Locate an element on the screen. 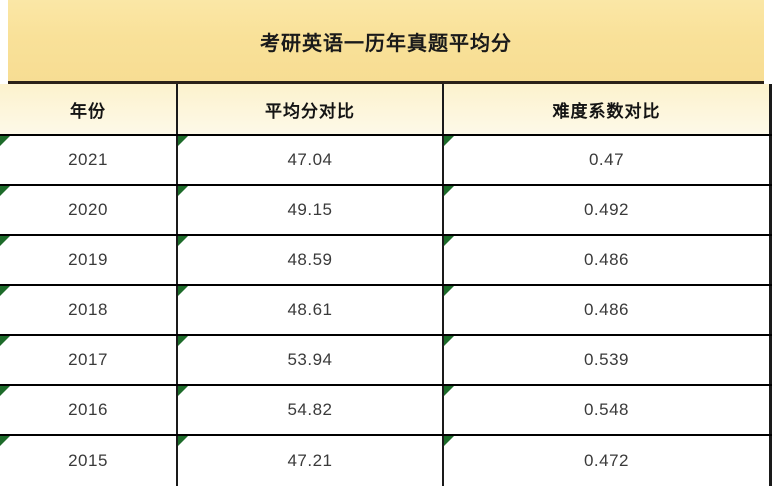 This screenshot has height=500, width=772. cell-value: 48.59 is located at coordinates (310, 259).